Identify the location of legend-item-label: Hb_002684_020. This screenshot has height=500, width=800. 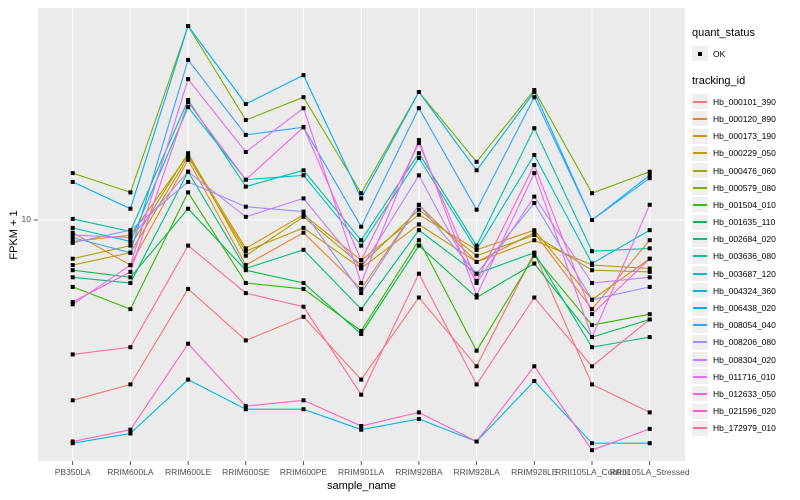
(744, 239).